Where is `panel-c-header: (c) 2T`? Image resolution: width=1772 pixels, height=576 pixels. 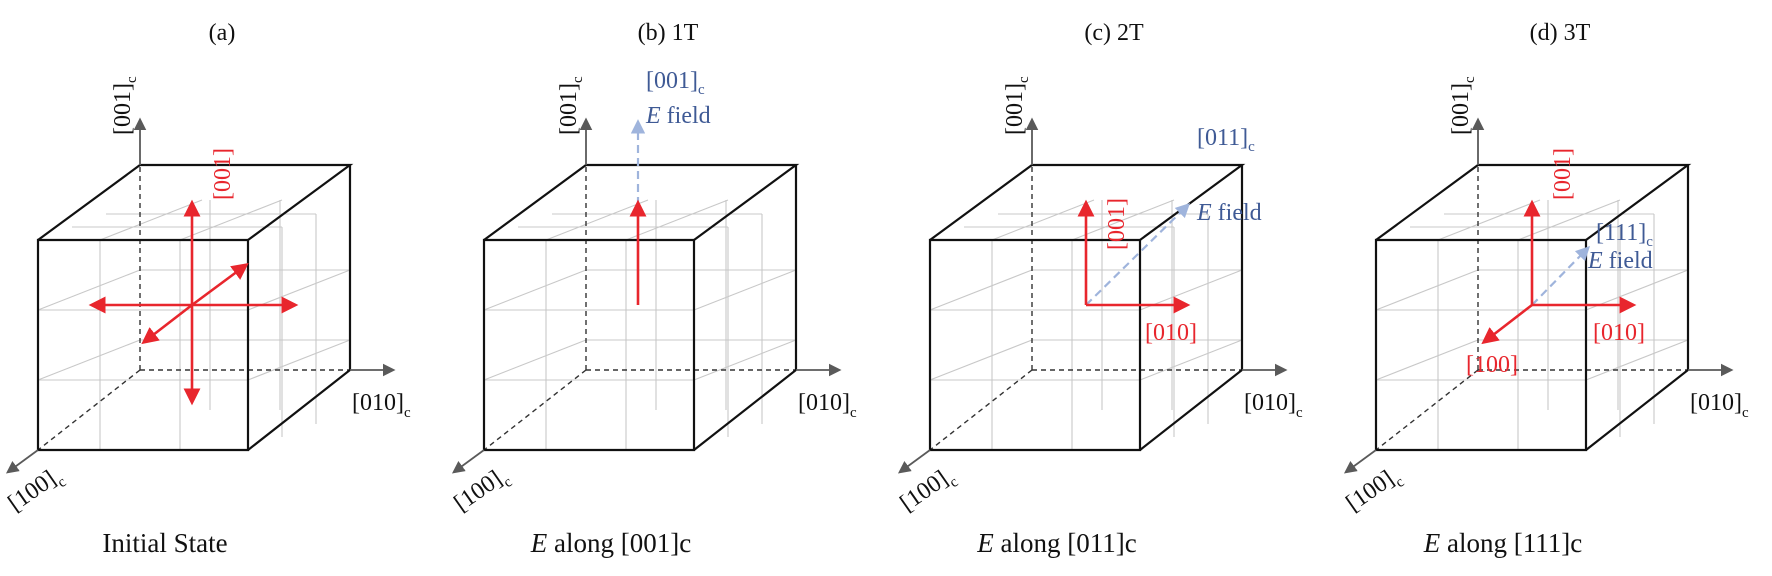 panel-c-header: (c) 2T is located at coordinates (1114, 33).